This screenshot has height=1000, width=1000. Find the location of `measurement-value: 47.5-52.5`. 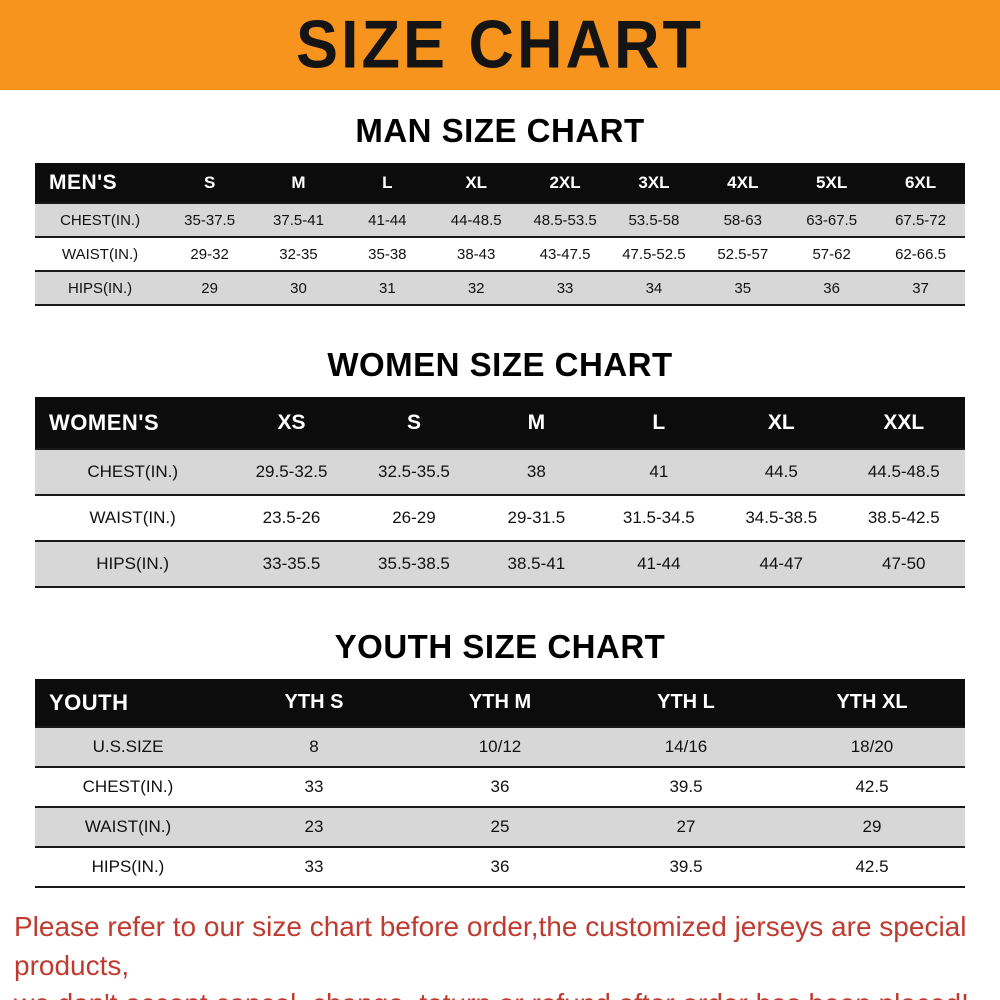

measurement-value: 47.5-52.5 is located at coordinates (654, 254).